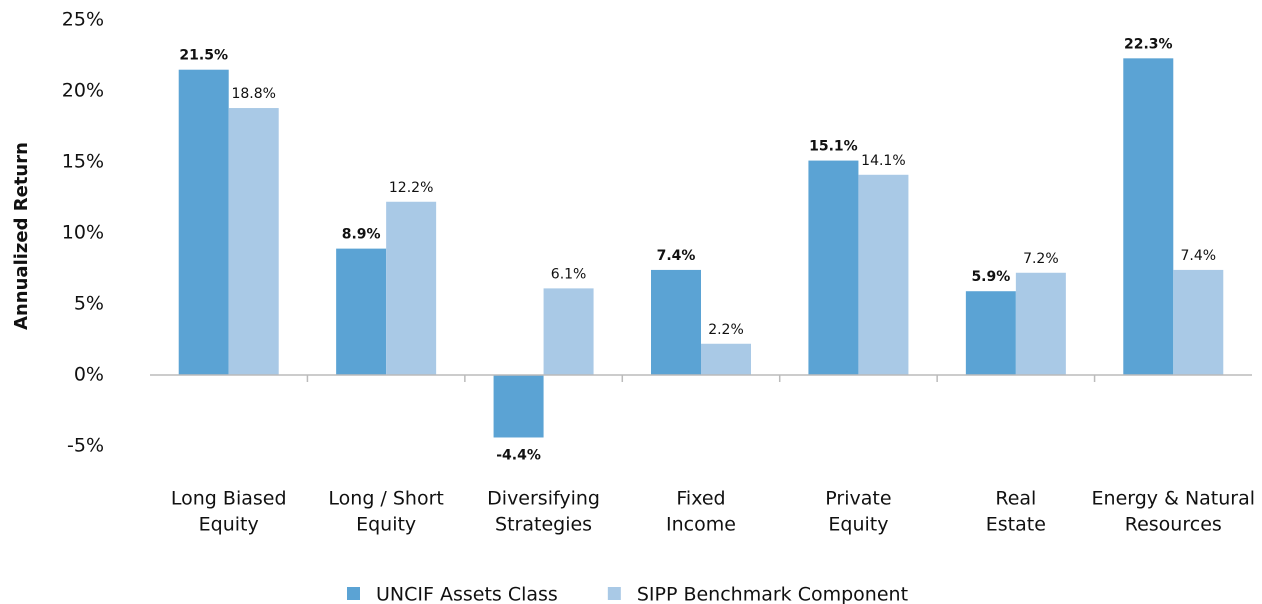 Image resolution: width=1262 pixels, height=604 pixels. I want to click on y-tick-label: -5%, so click(85, 446).